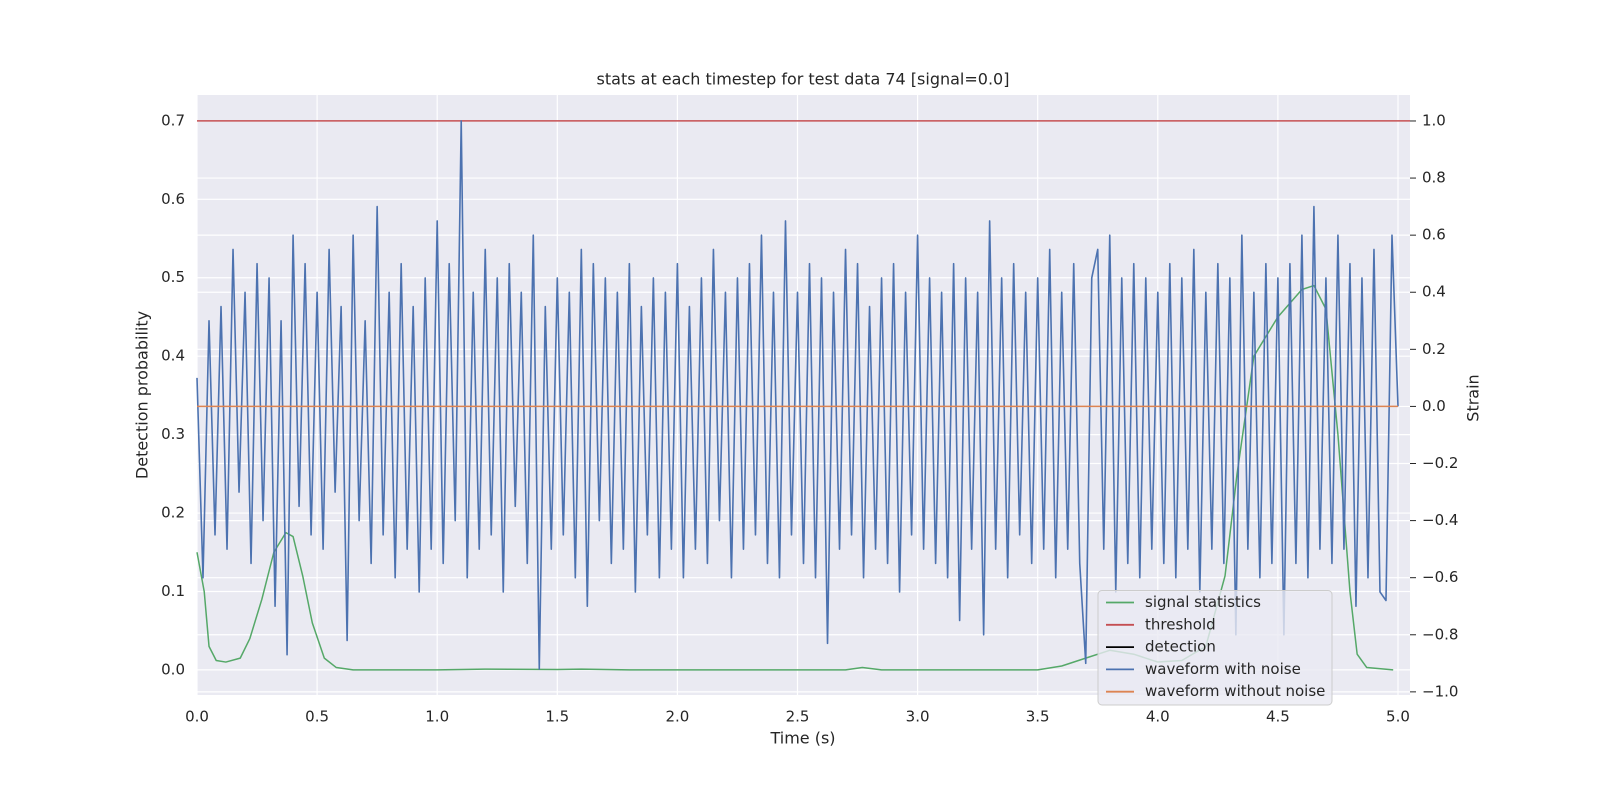 The image size is (1600, 800). What do you see at coordinates (173, 199) in the screenshot?
I see `y-tick-label: 0.6` at bounding box center [173, 199].